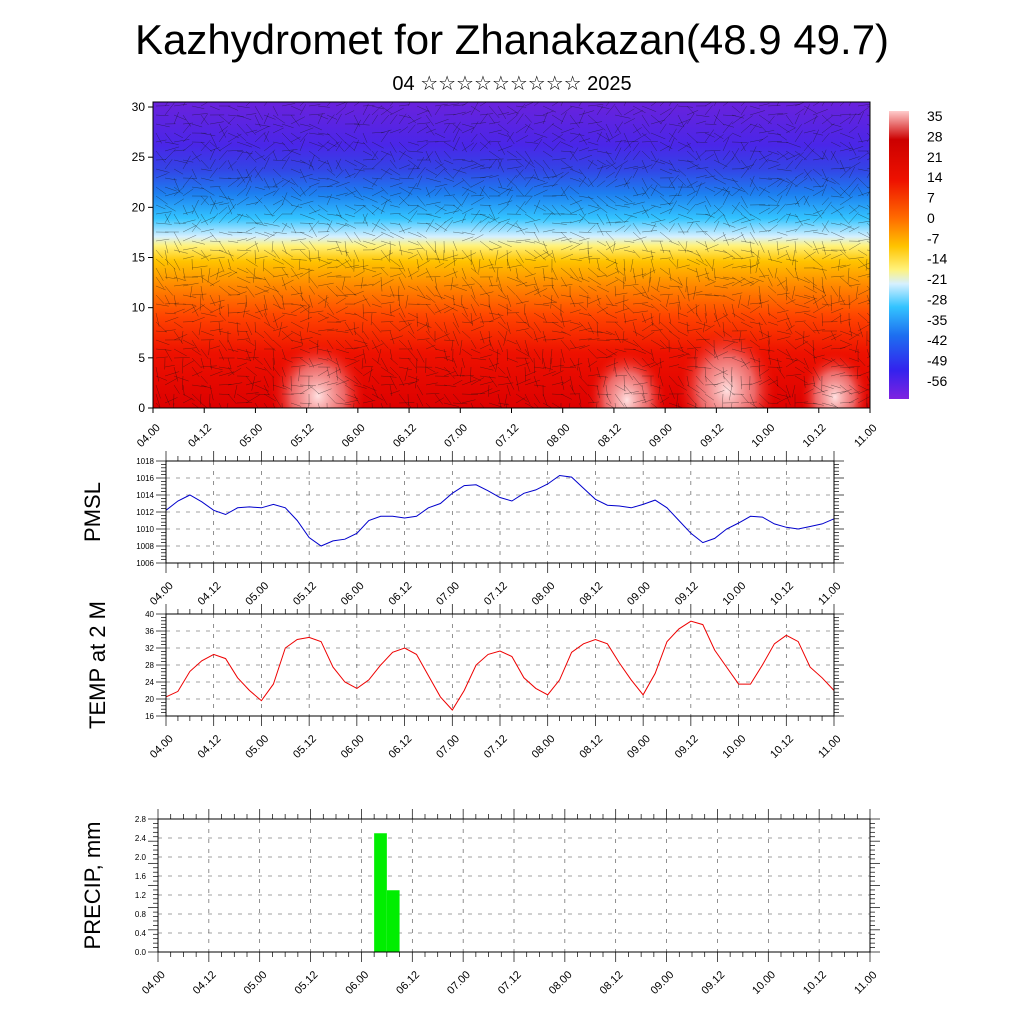 Image resolution: width=1024 pixels, height=1024 pixels. I want to click on y-tick-label: 5, so click(141, 358).